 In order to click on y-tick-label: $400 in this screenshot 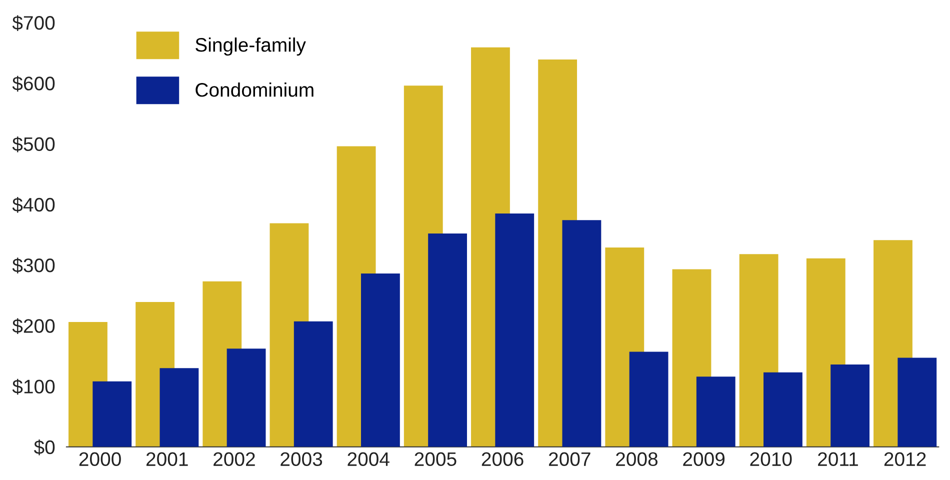, I will do `click(33, 205)`.